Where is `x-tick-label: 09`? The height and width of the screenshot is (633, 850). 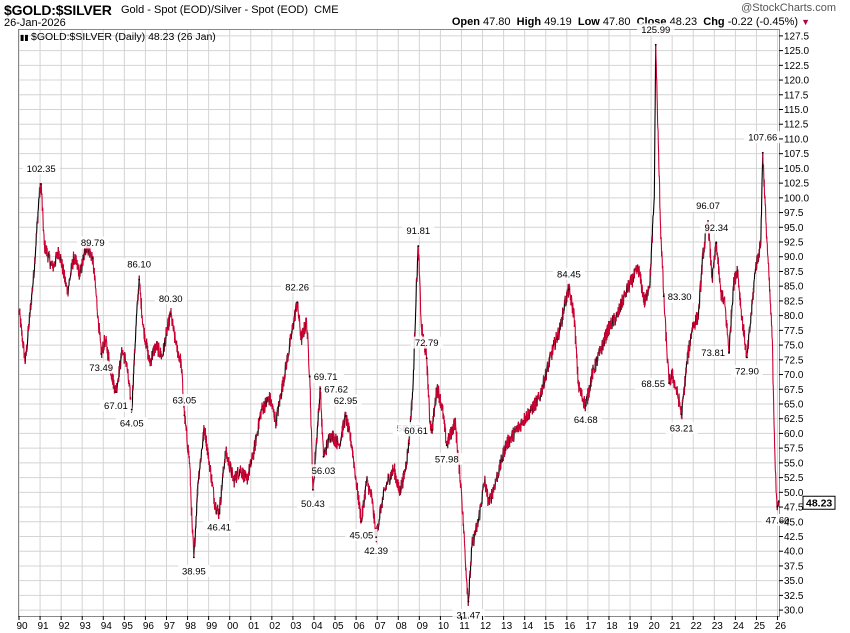
x-tick-label: 09 is located at coordinates (423, 626).